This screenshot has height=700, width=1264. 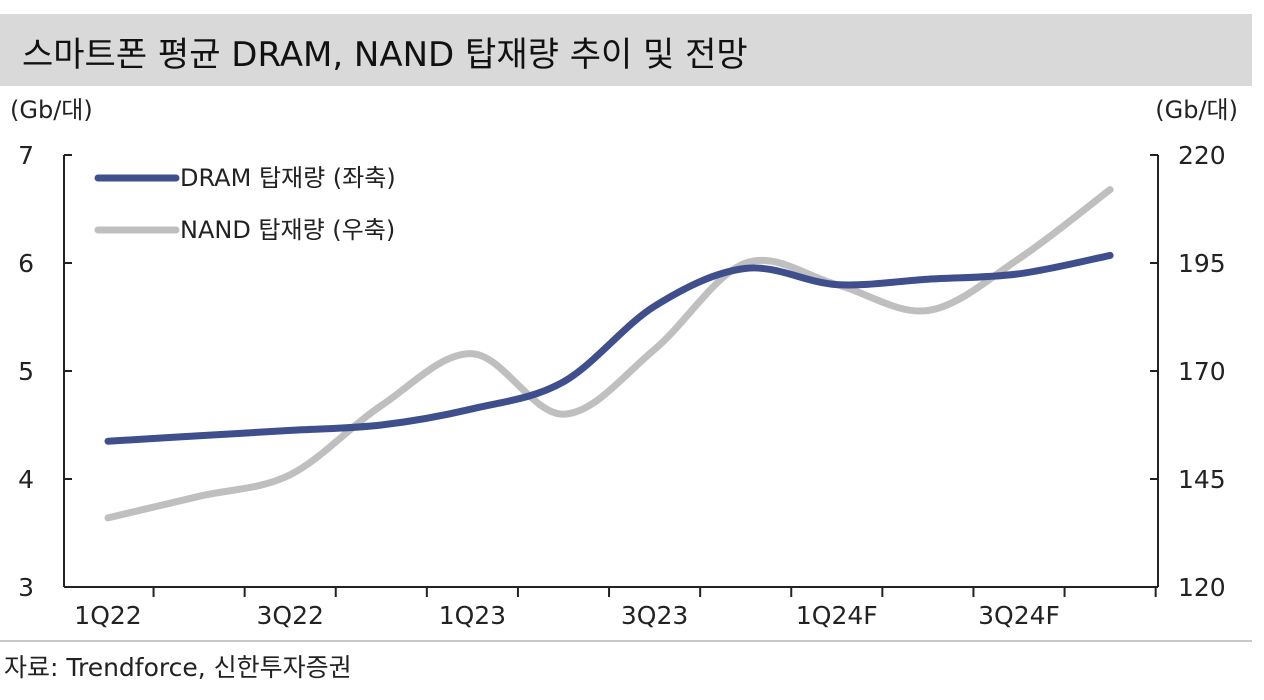 What do you see at coordinates (472, 615) in the screenshot?
I see `x-axis-tick-label: 1Q23` at bounding box center [472, 615].